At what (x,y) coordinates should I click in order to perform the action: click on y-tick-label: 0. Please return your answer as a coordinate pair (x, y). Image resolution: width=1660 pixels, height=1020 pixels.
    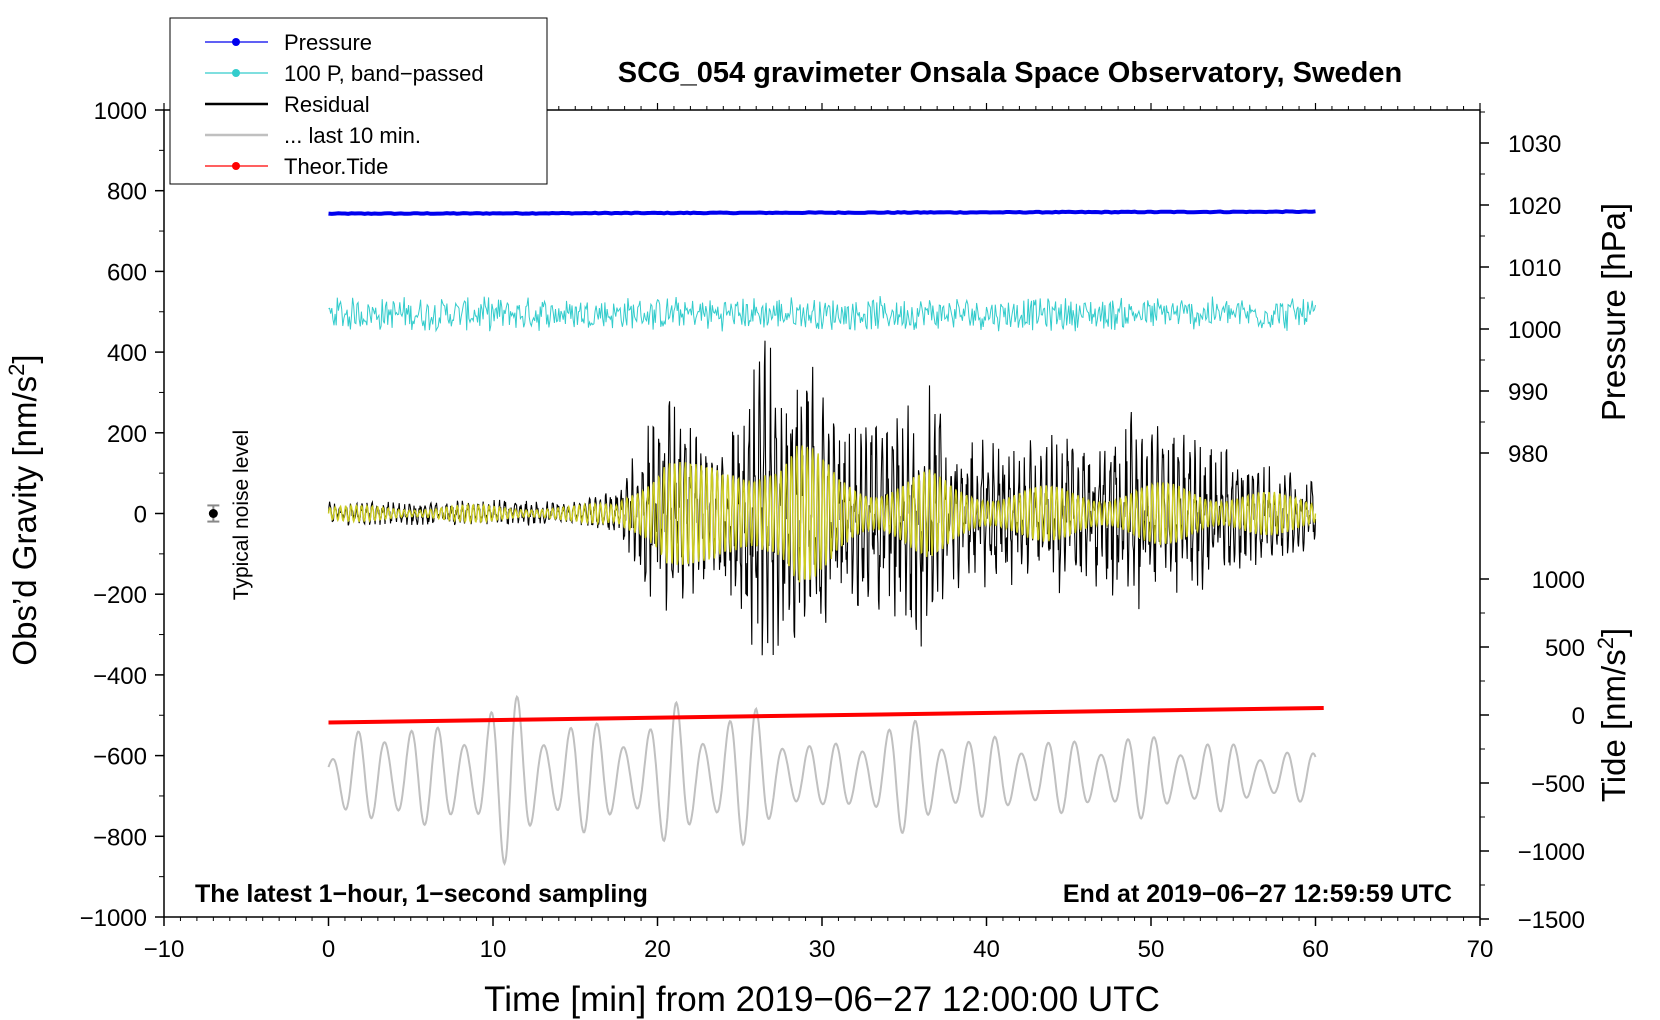
    Looking at the image, I should click on (140, 515).